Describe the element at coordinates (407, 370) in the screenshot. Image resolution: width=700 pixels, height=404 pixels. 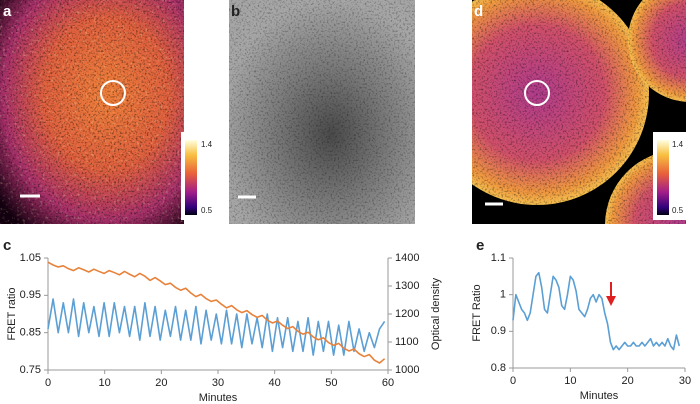
I see `y2-tick-label: 1000` at that location.